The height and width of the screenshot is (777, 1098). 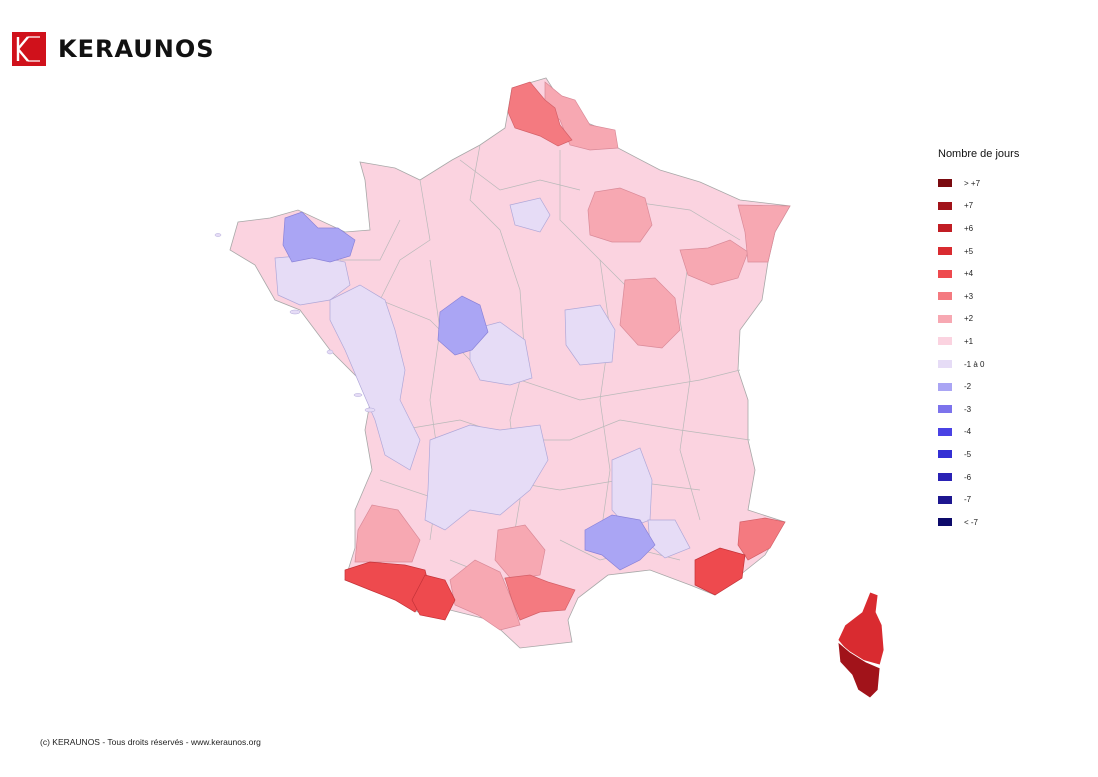 I want to click on region-aude, so click(x=540, y=597).